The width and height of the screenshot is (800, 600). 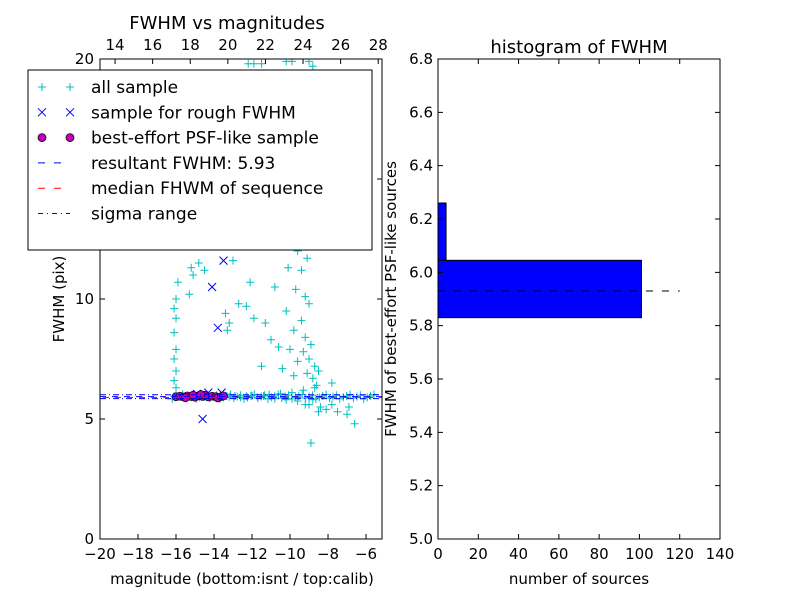 What do you see at coordinates (176, 554) in the screenshot?
I see `x-tick-label: −16` at bounding box center [176, 554].